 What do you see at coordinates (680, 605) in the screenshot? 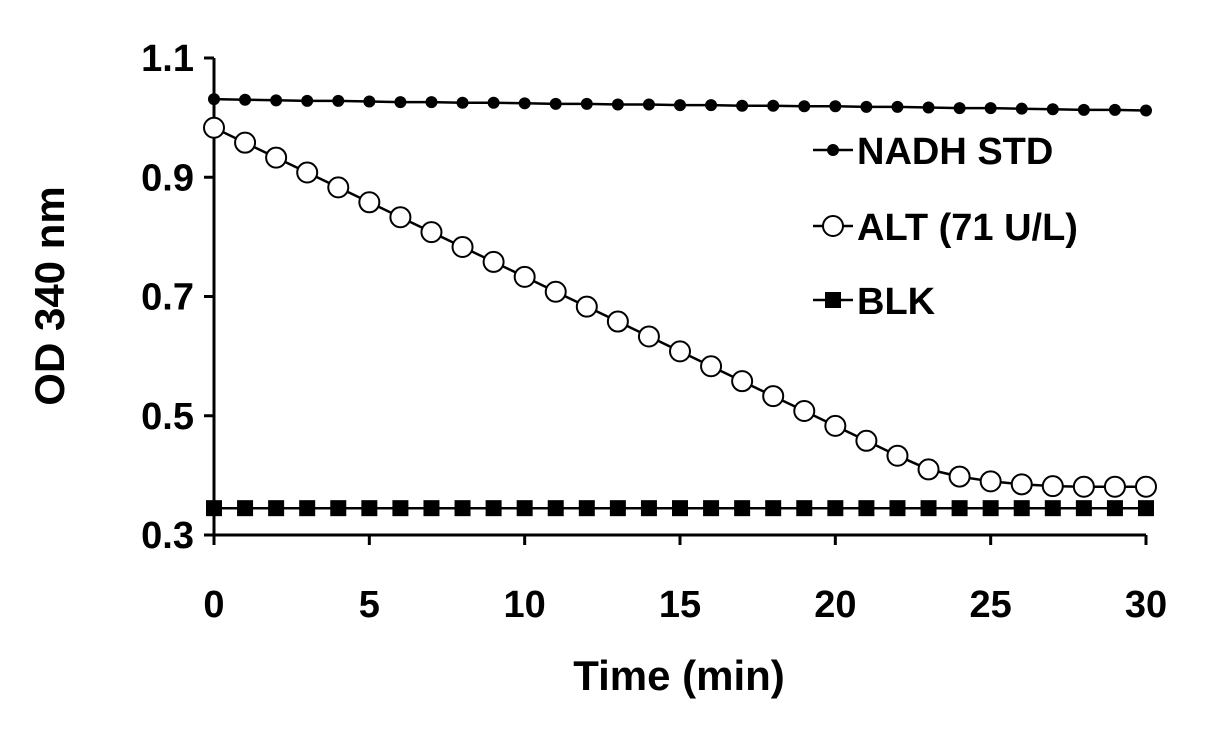
I see `x-tick-label: 15` at bounding box center [680, 605].